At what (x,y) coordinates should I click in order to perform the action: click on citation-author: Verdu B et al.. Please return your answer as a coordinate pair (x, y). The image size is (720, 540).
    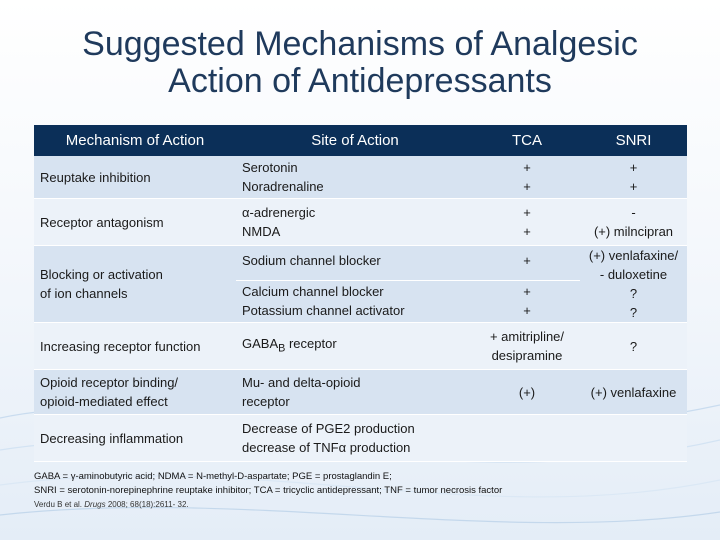
    Looking at the image, I should click on (58, 504).